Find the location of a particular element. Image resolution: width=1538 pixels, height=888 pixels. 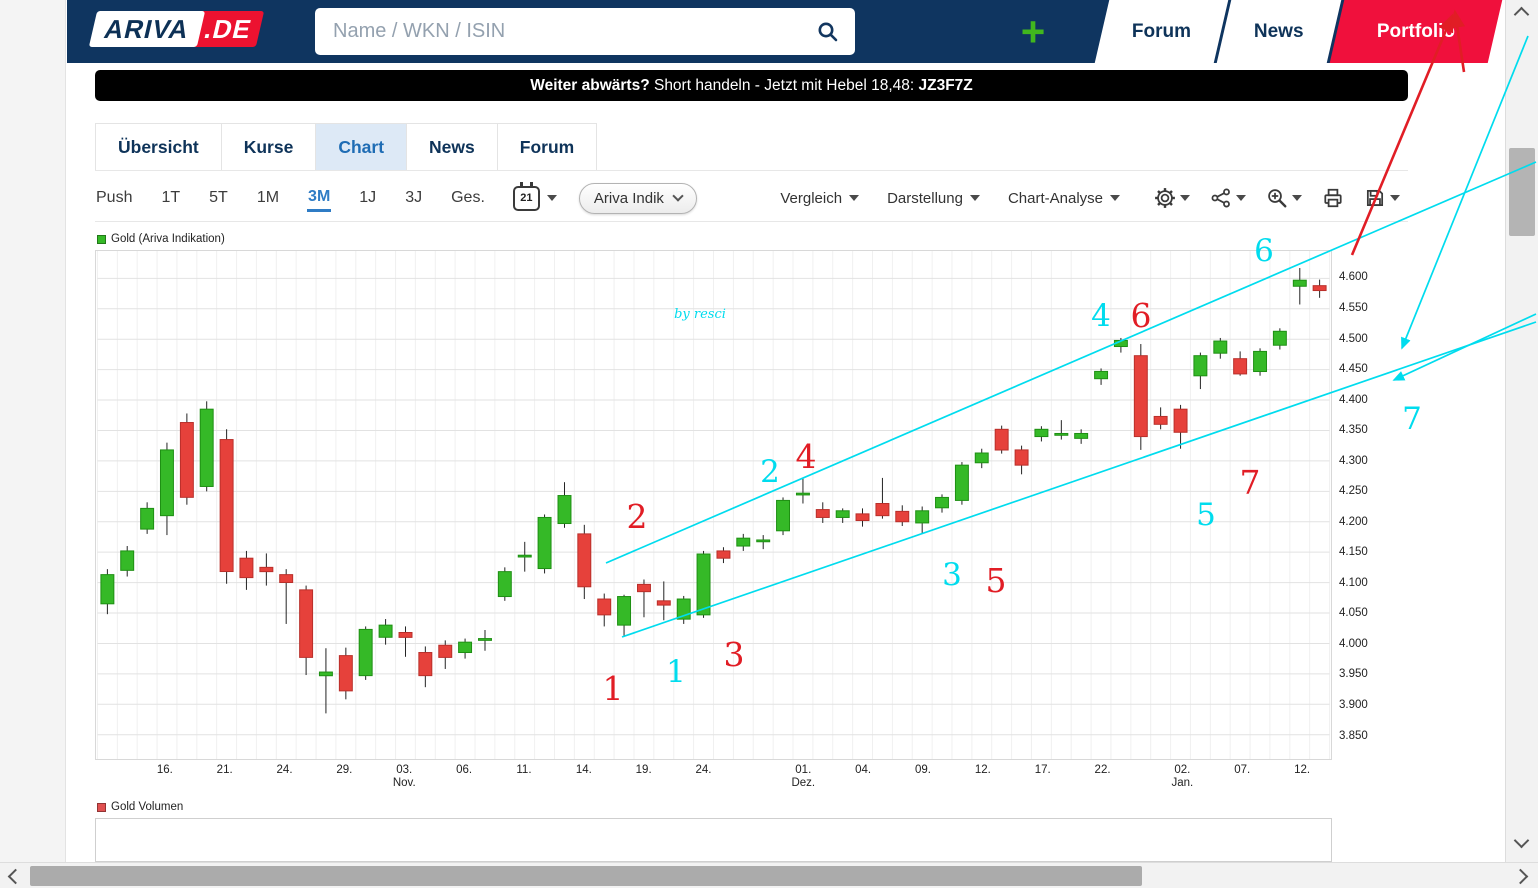

search-input is located at coordinates (558, 31).